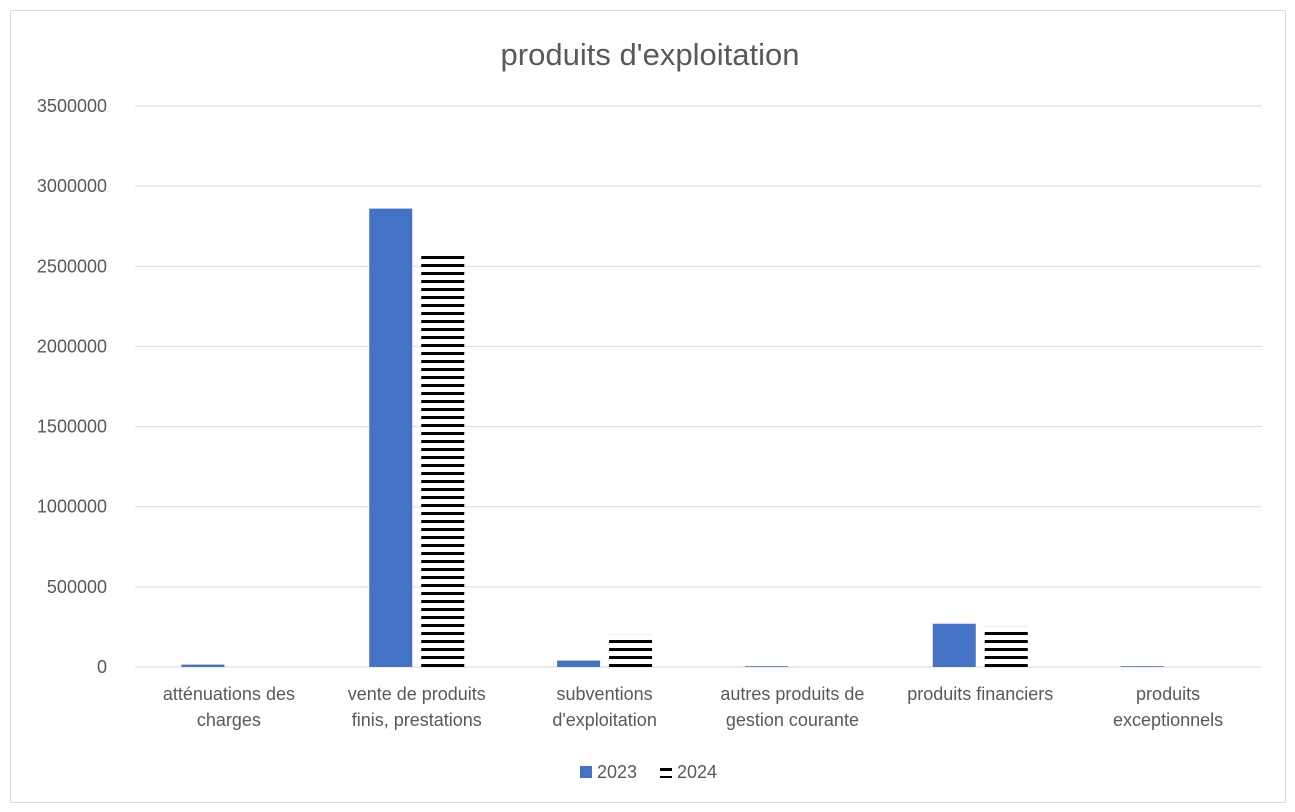 This screenshot has width=1295, height=812. What do you see at coordinates (72, 186) in the screenshot?
I see `y-tick-label: 3000000` at bounding box center [72, 186].